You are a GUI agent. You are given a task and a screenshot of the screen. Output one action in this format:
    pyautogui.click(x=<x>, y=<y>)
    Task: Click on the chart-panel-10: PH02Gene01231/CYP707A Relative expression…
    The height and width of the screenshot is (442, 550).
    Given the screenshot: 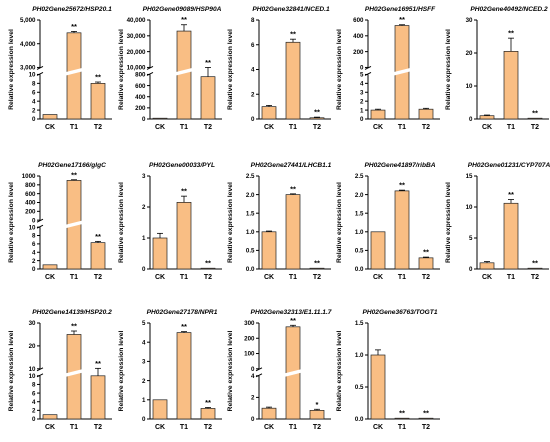 What is the action you would take?
    pyautogui.click(x=497, y=221)
    